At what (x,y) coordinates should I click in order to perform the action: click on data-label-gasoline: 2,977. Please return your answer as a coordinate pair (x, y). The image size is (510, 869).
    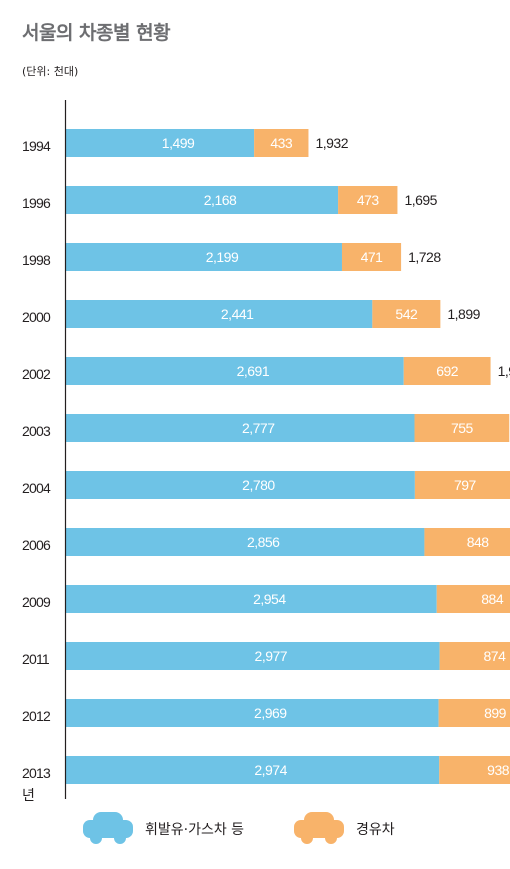
    Looking at the image, I should click on (271, 656).